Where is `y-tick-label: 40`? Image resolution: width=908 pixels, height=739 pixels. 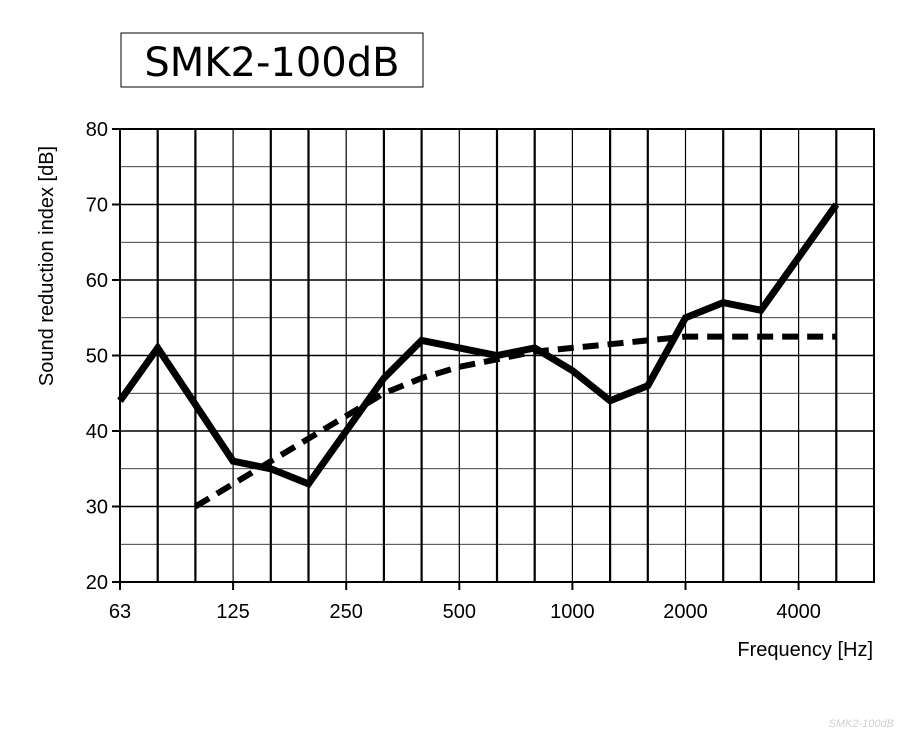
y-tick-label: 40 is located at coordinates (97, 432).